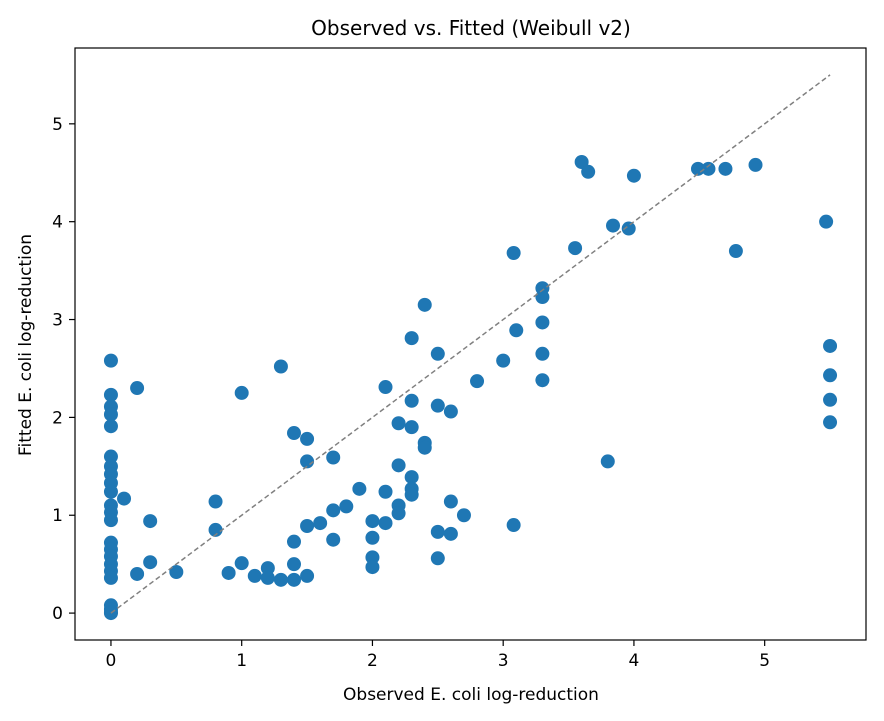 This screenshot has width=884, height=721. Describe the element at coordinates (764, 661) in the screenshot. I see `x-tick-label: 5` at that location.